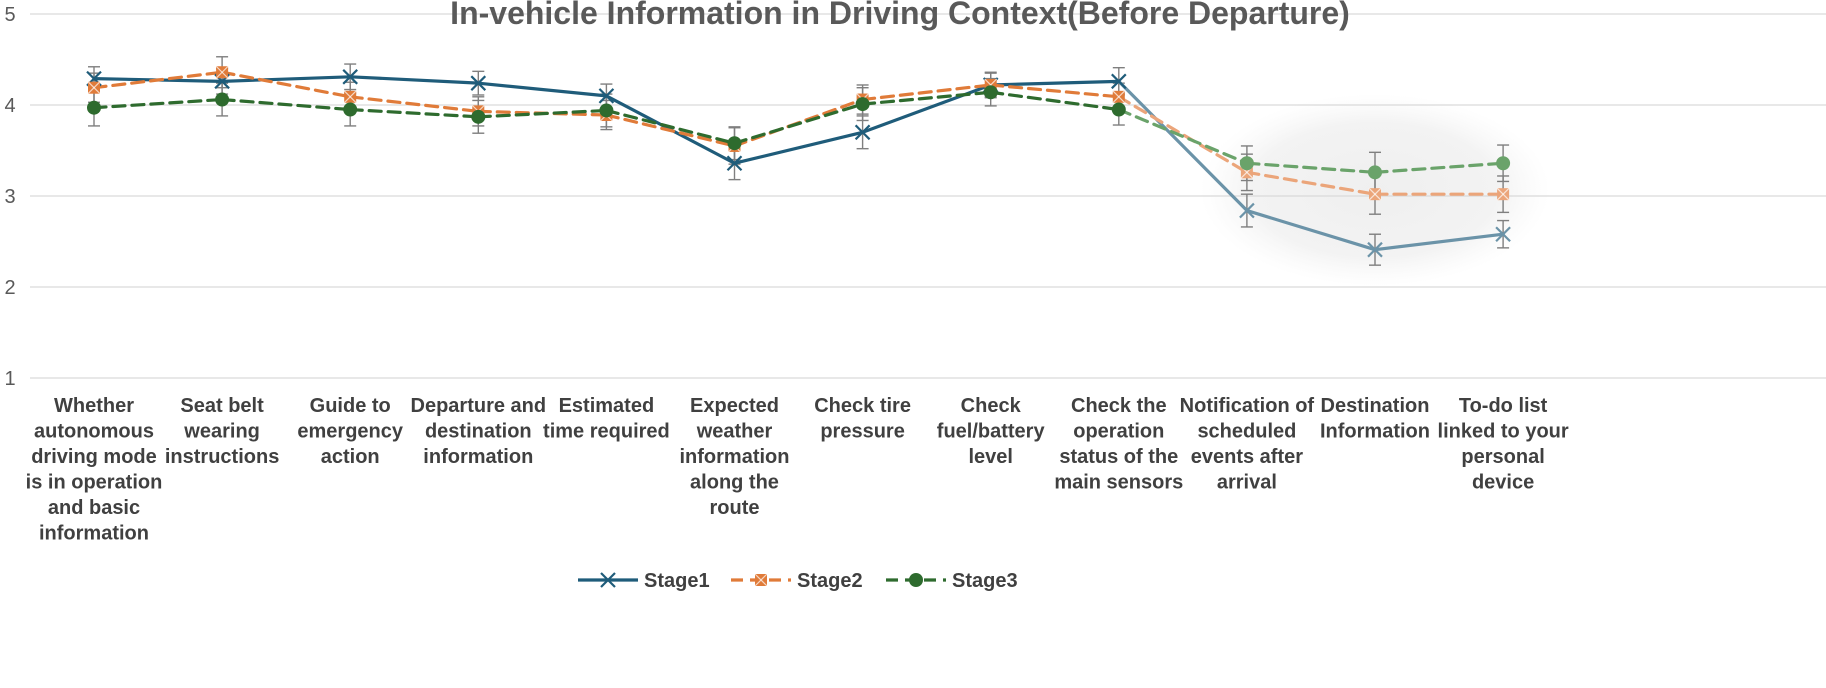 The height and width of the screenshot is (688, 1826). What do you see at coordinates (479, 431) in the screenshot?
I see `x-category-label: Departure and destination information` at bounding box center [479, 431].